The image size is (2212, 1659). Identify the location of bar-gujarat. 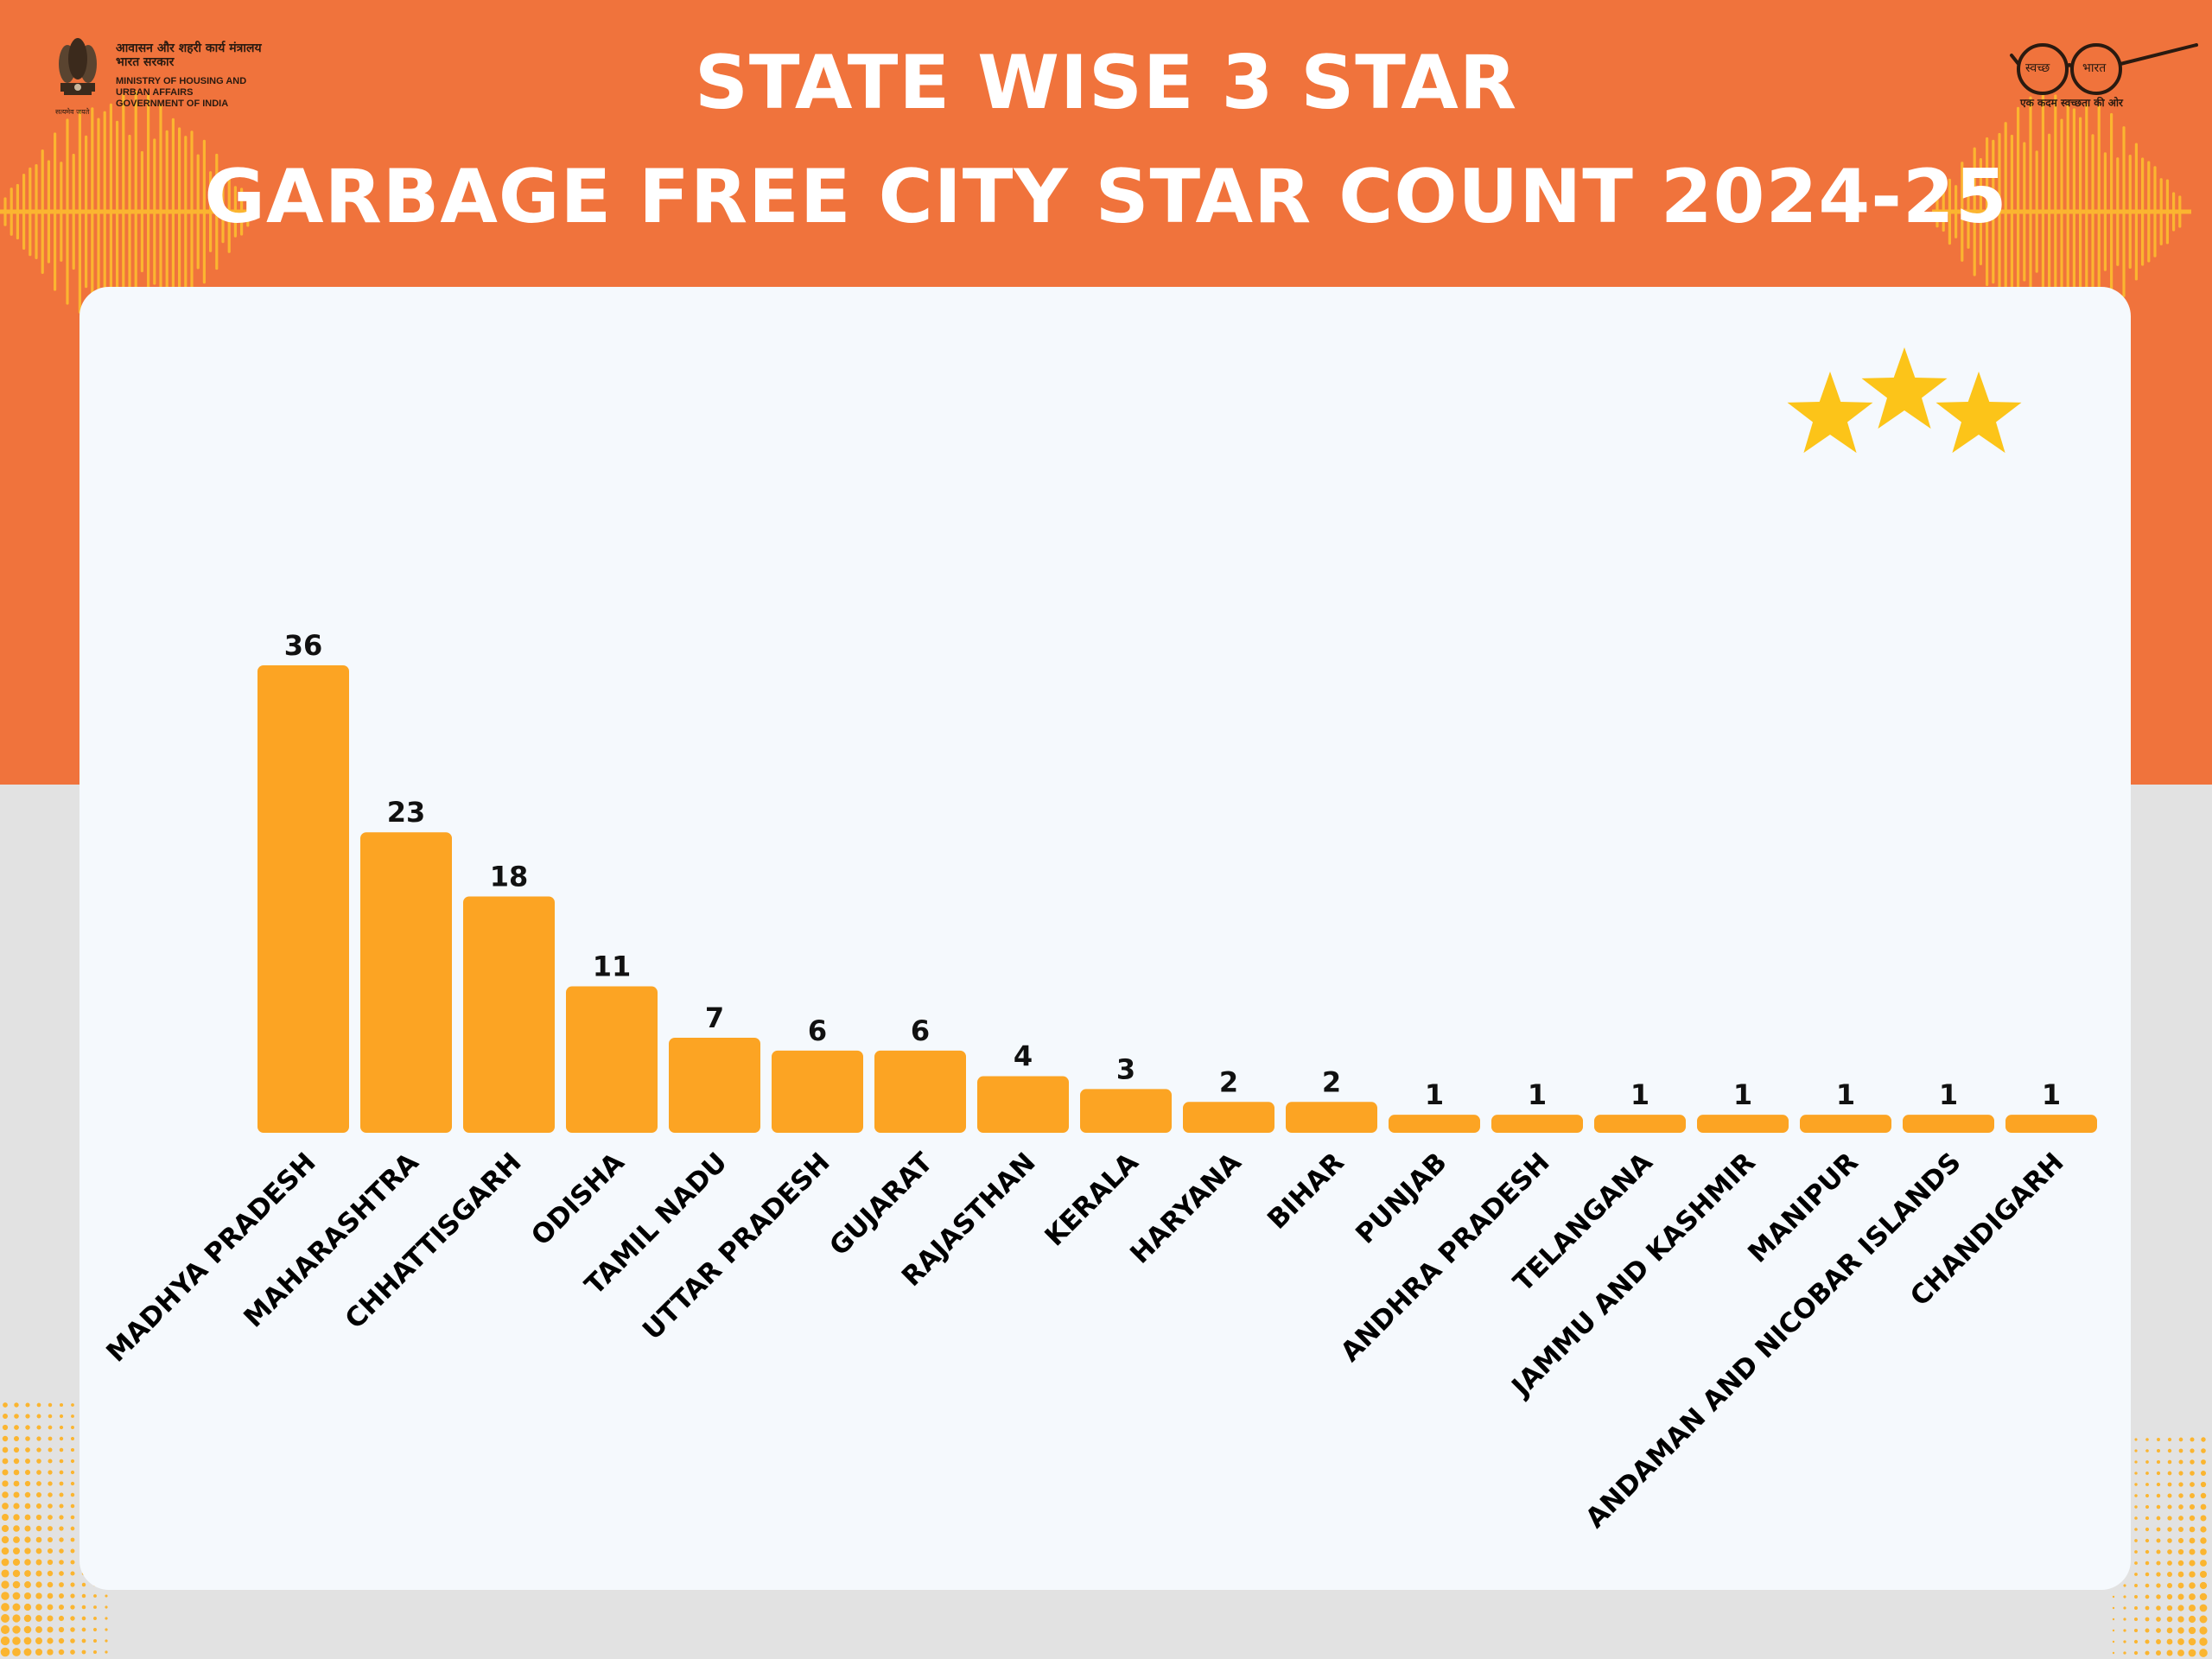
(920, 1091).